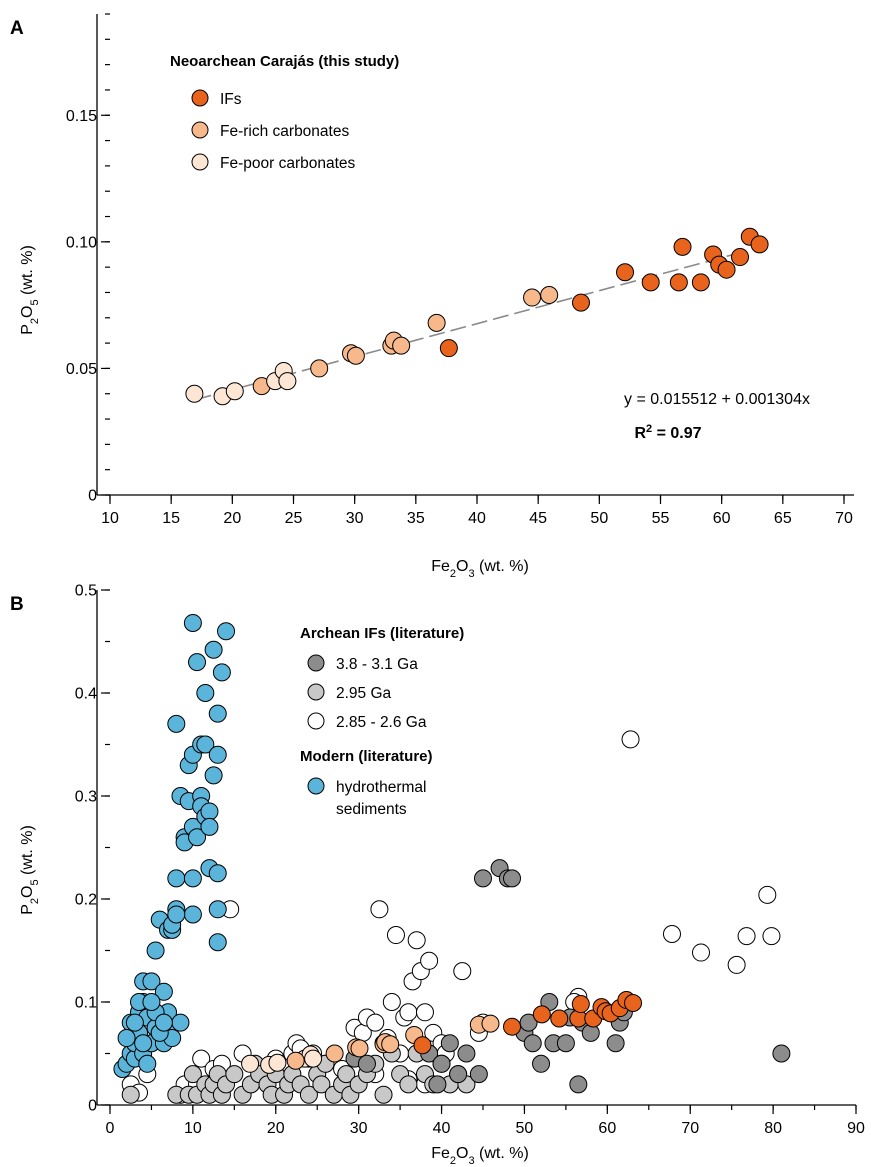 The height and width of the screenshot is (1167, 871). Describe the element at coordinates (232, 518) in the screenshot. I see `x-tick-label: 20` at that location.